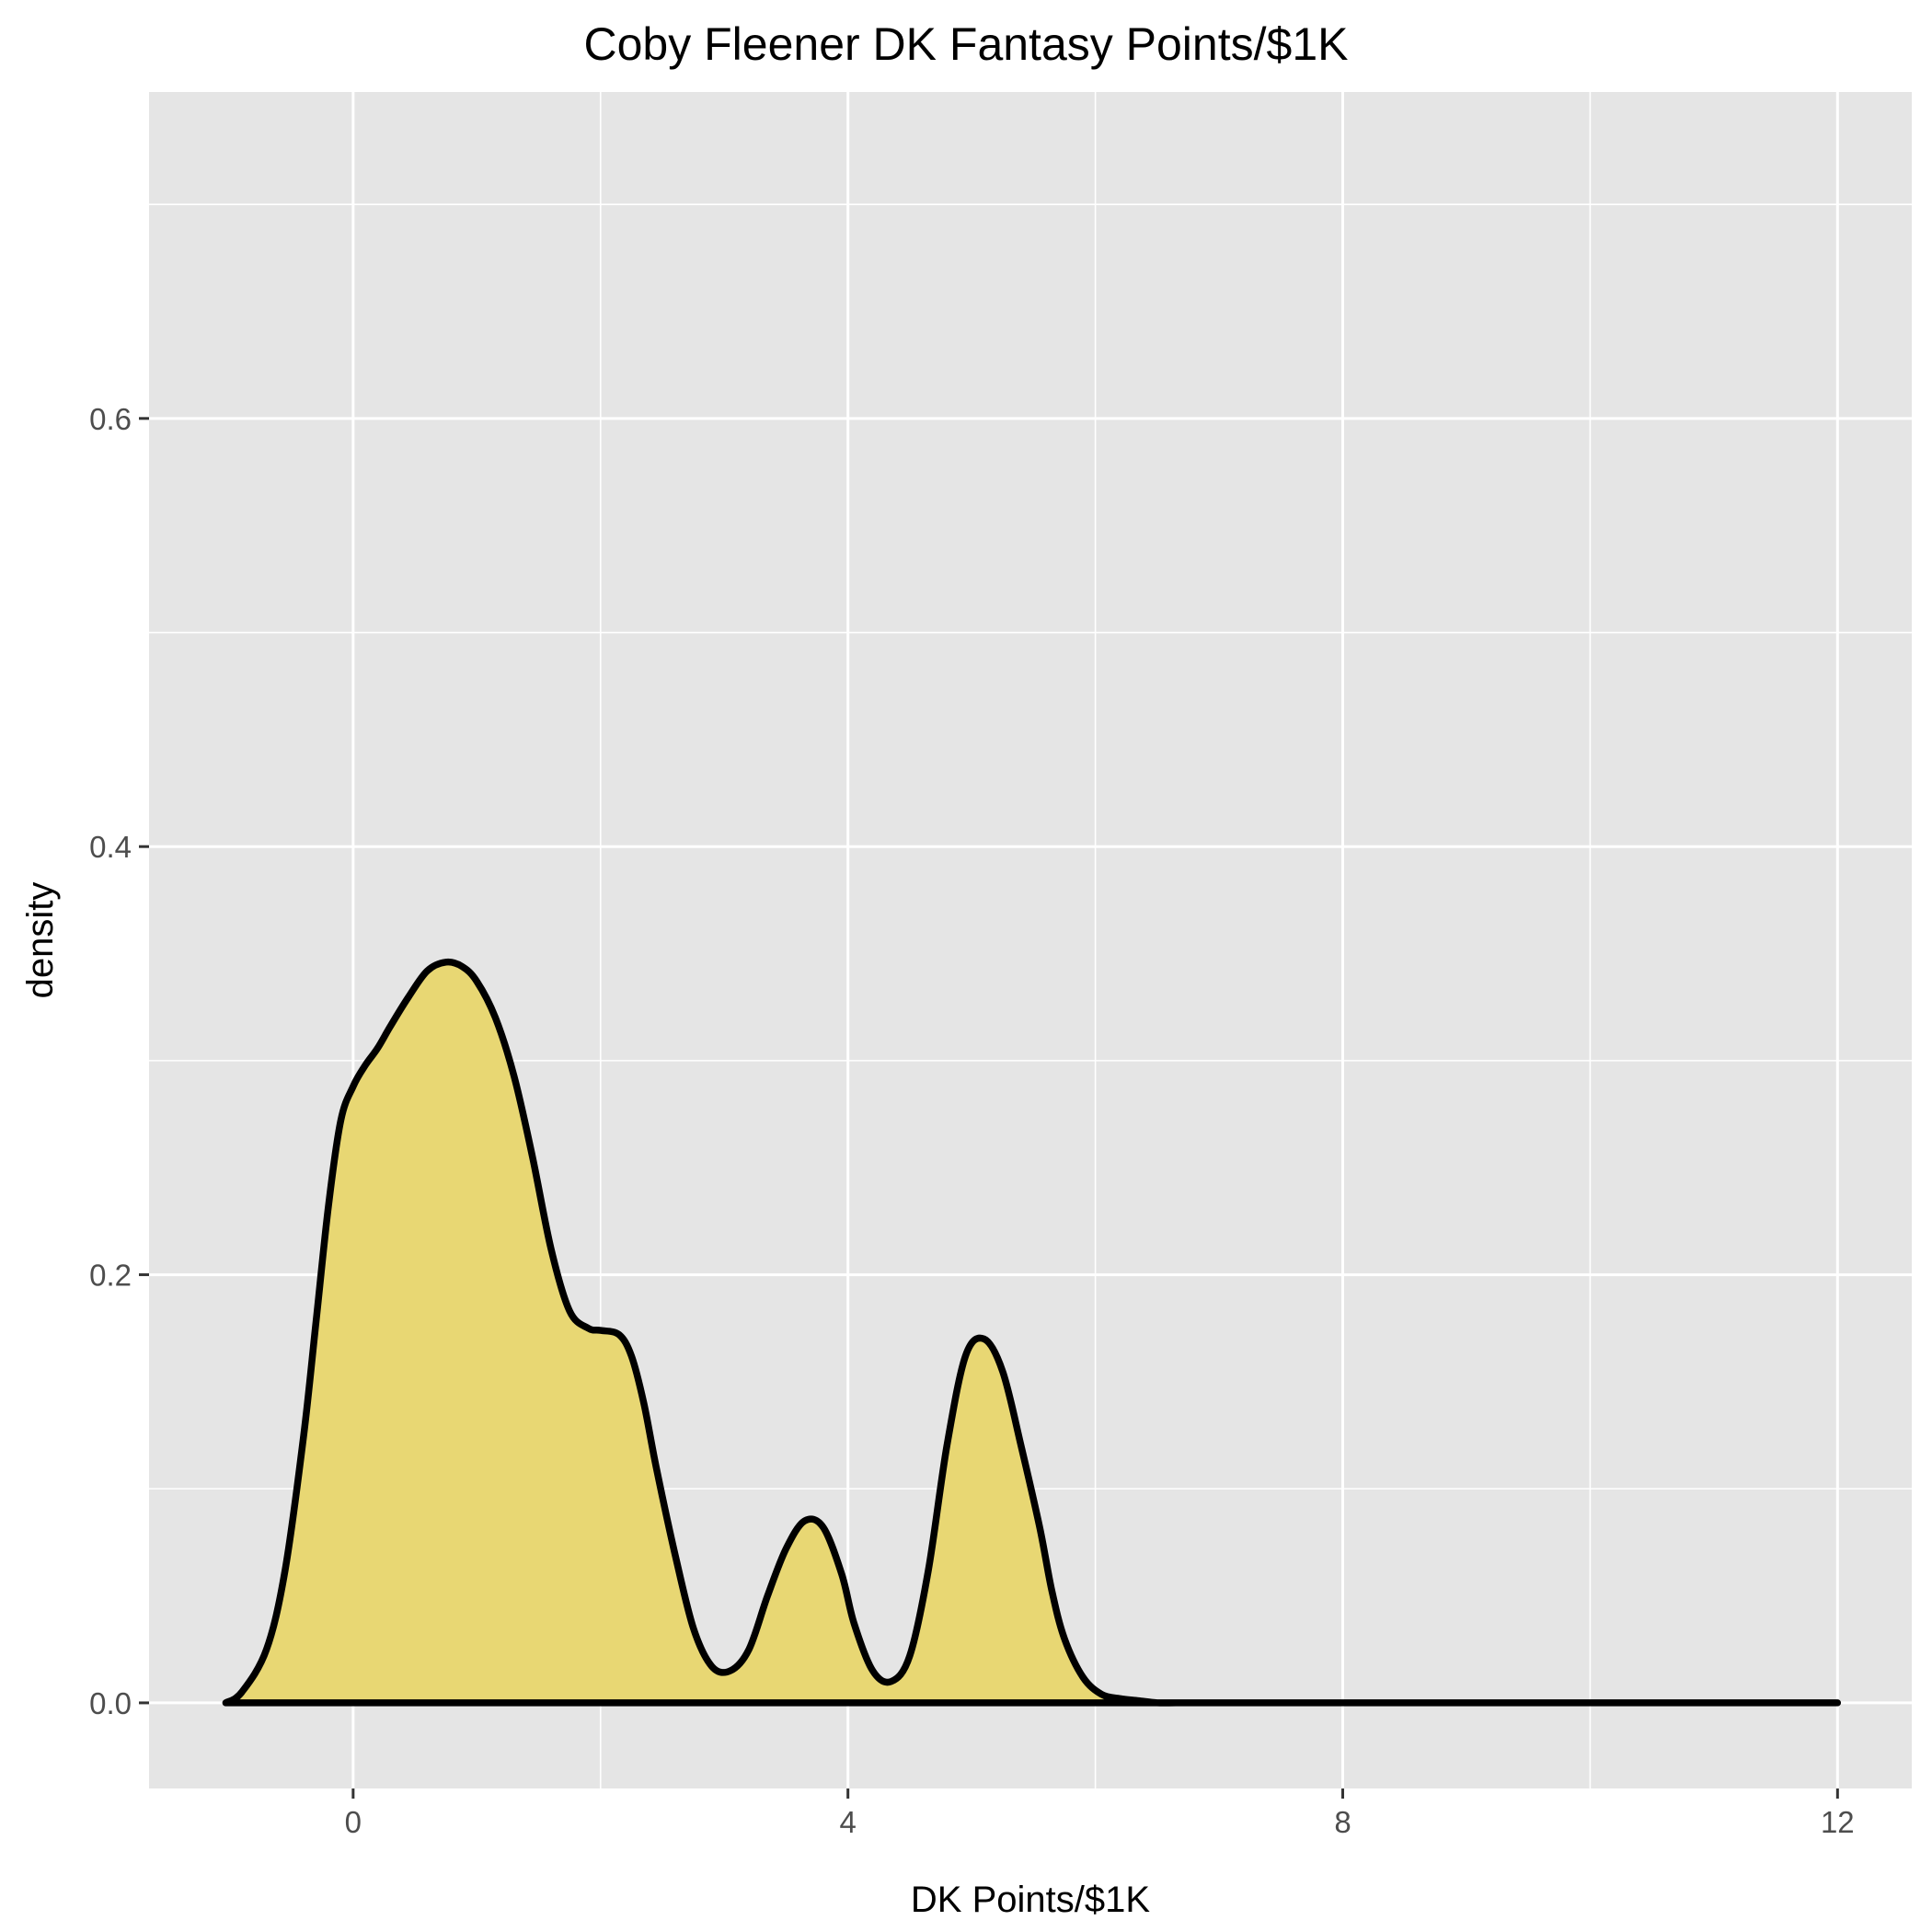 The width and height of the screenshot is (1932, 1932). Describe the element at coordinates (40, 940) in the screenshot. I see `y-axis-title: density` at that location.